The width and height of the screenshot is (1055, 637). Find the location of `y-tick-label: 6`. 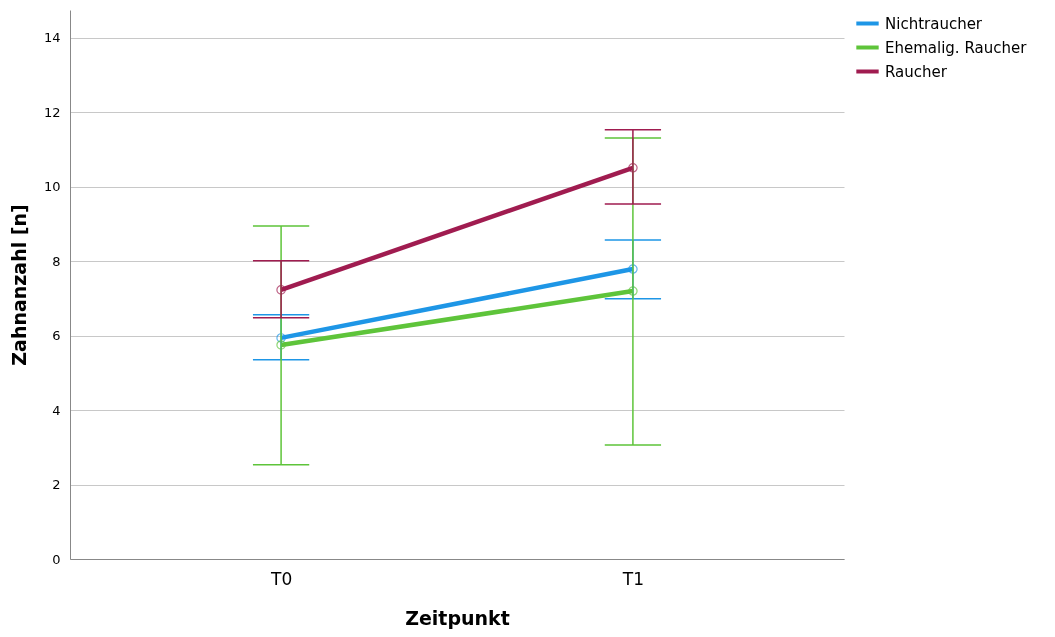

y-tick-label: 6 is located at coordinates (56, 336).